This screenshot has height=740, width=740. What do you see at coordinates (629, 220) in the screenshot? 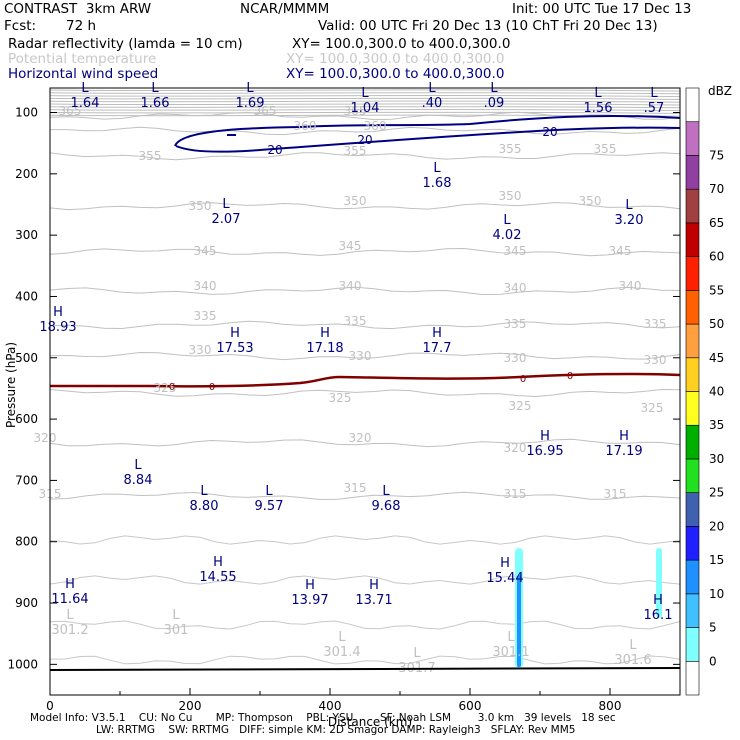
I see `extremum-value: 3.20` at bounding box center [629, 220].